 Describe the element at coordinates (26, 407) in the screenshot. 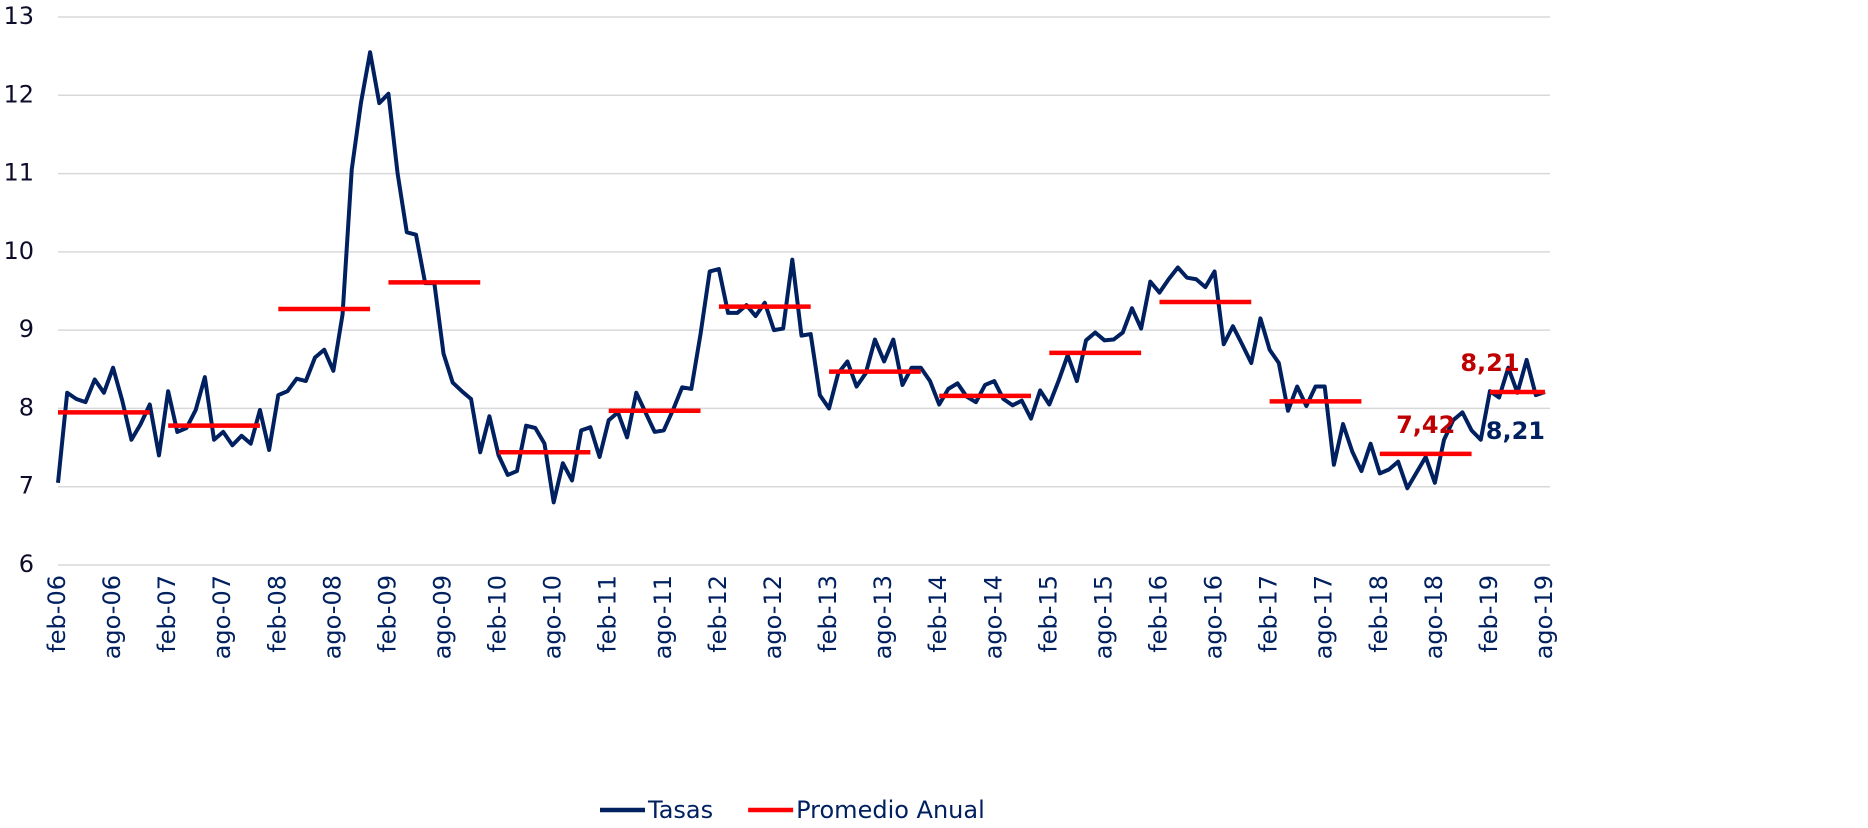

I see `y-tick-label: 8` at that location.